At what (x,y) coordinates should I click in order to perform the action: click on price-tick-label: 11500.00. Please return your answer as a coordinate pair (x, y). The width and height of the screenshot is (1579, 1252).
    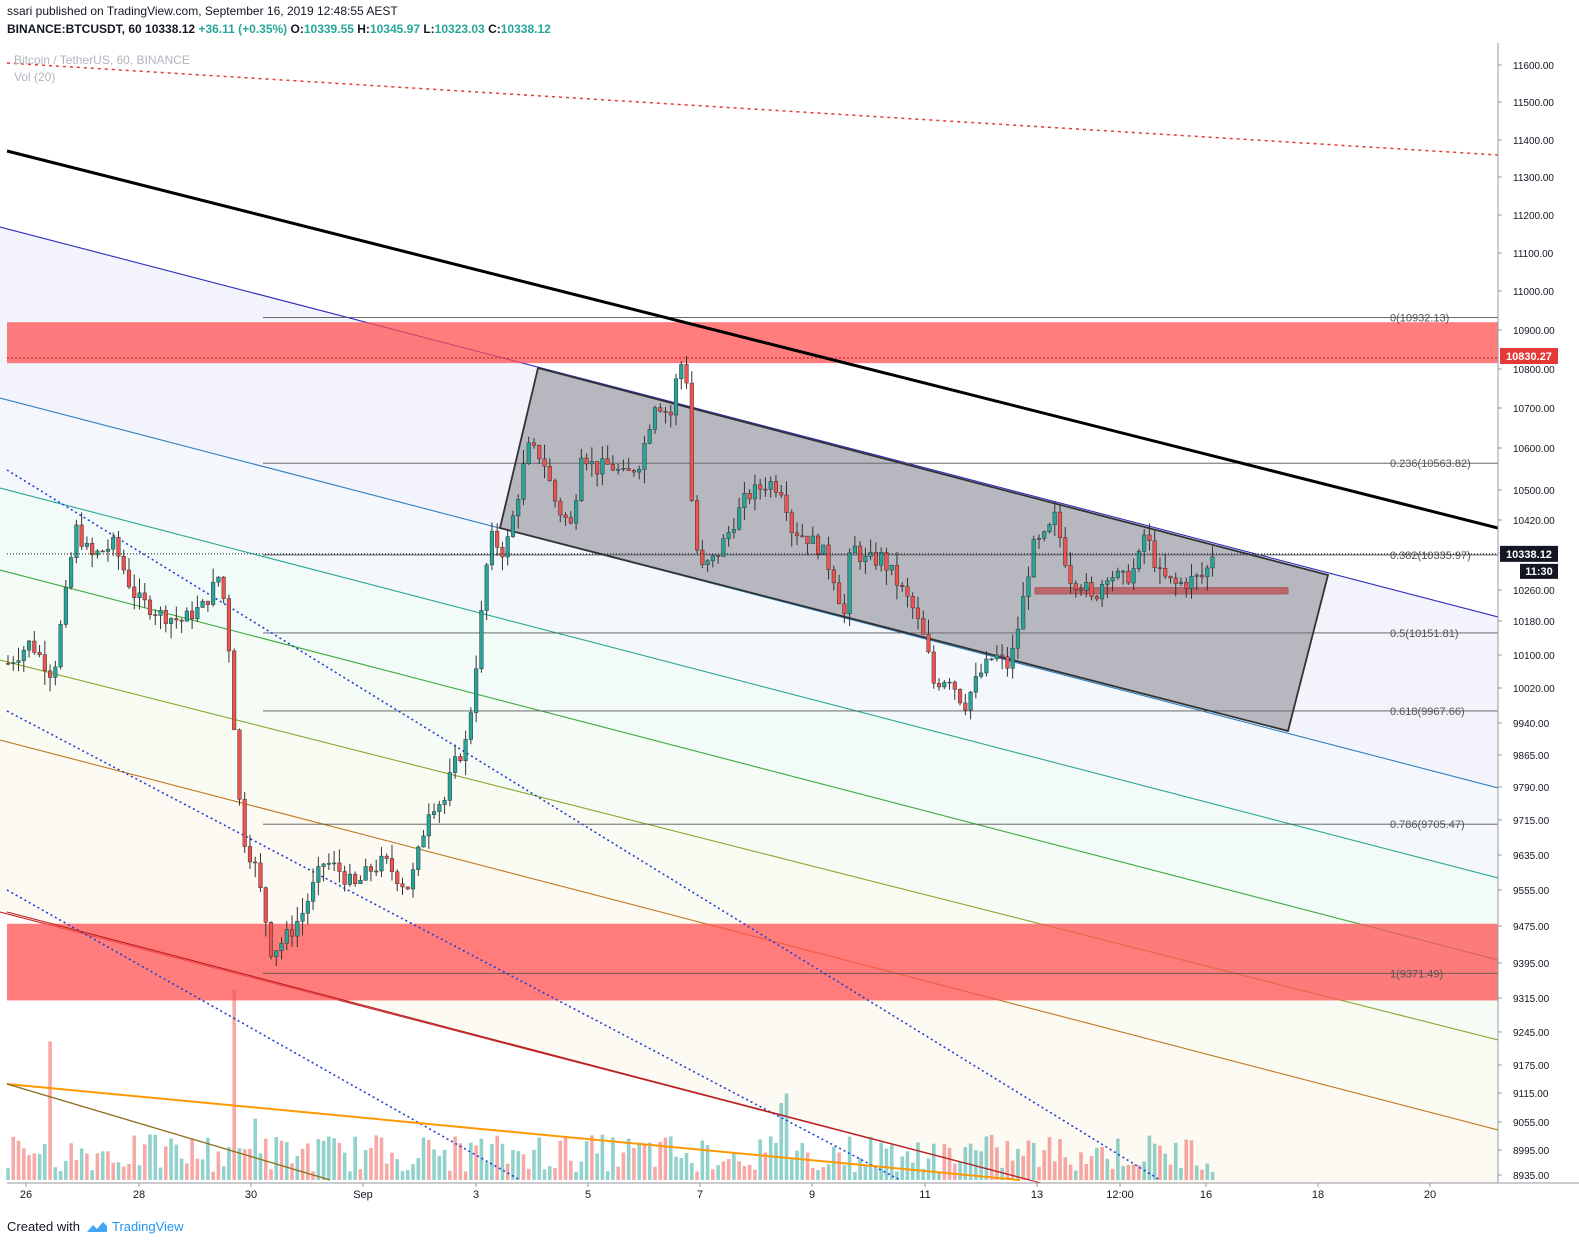
    Looking at the image, I should click on (1533, 103).